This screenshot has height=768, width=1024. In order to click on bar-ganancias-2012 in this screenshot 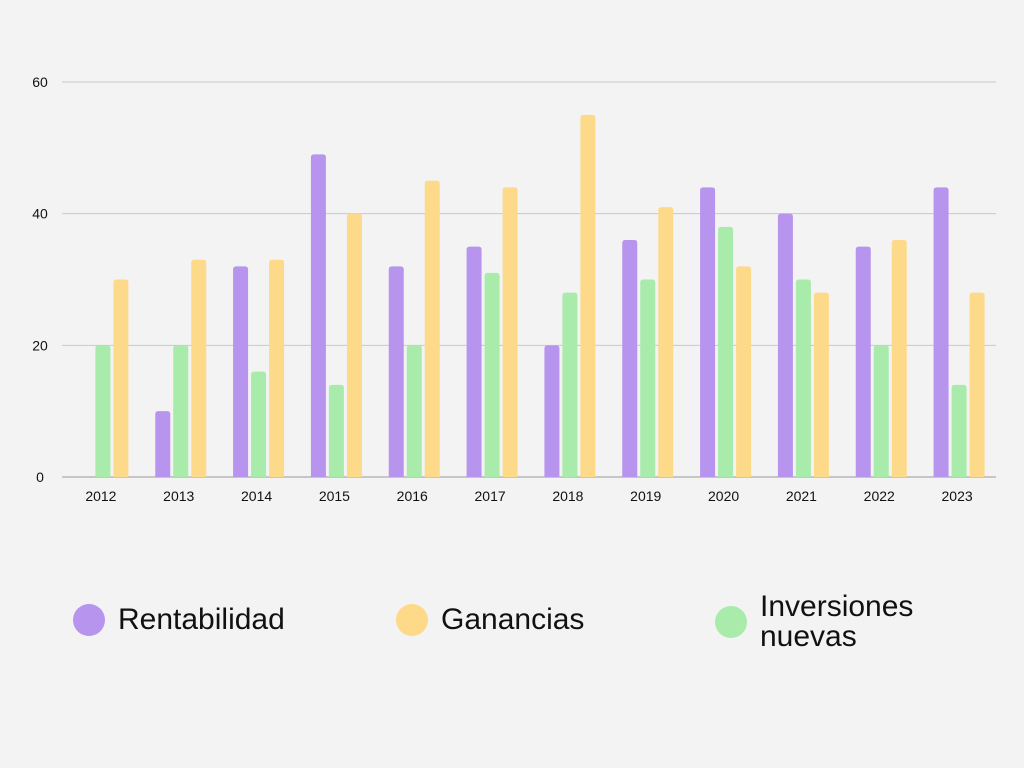, I will do `click(121, 378)`.